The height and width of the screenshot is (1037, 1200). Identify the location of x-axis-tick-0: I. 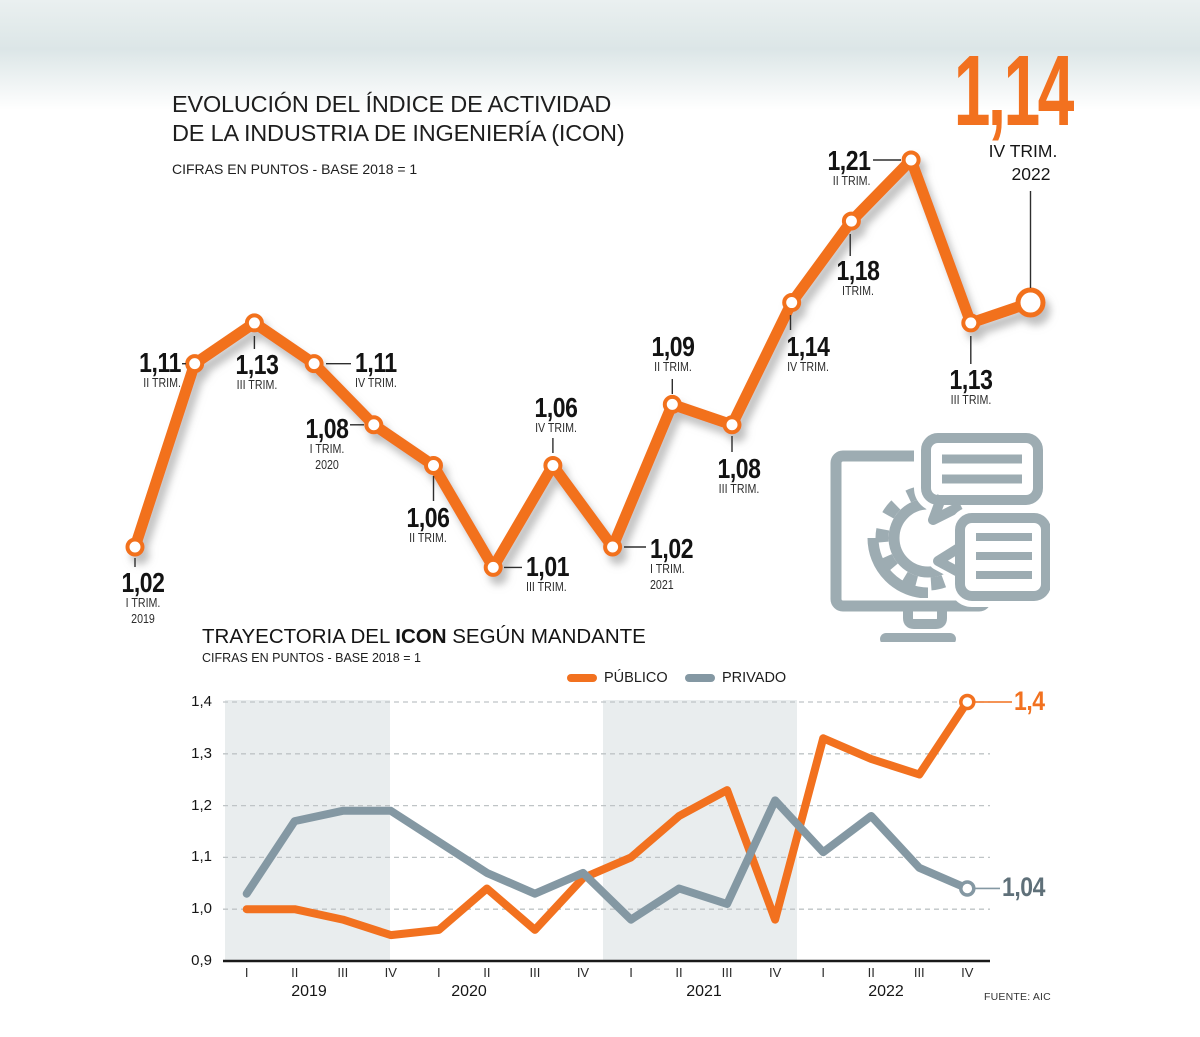
(246, 972).